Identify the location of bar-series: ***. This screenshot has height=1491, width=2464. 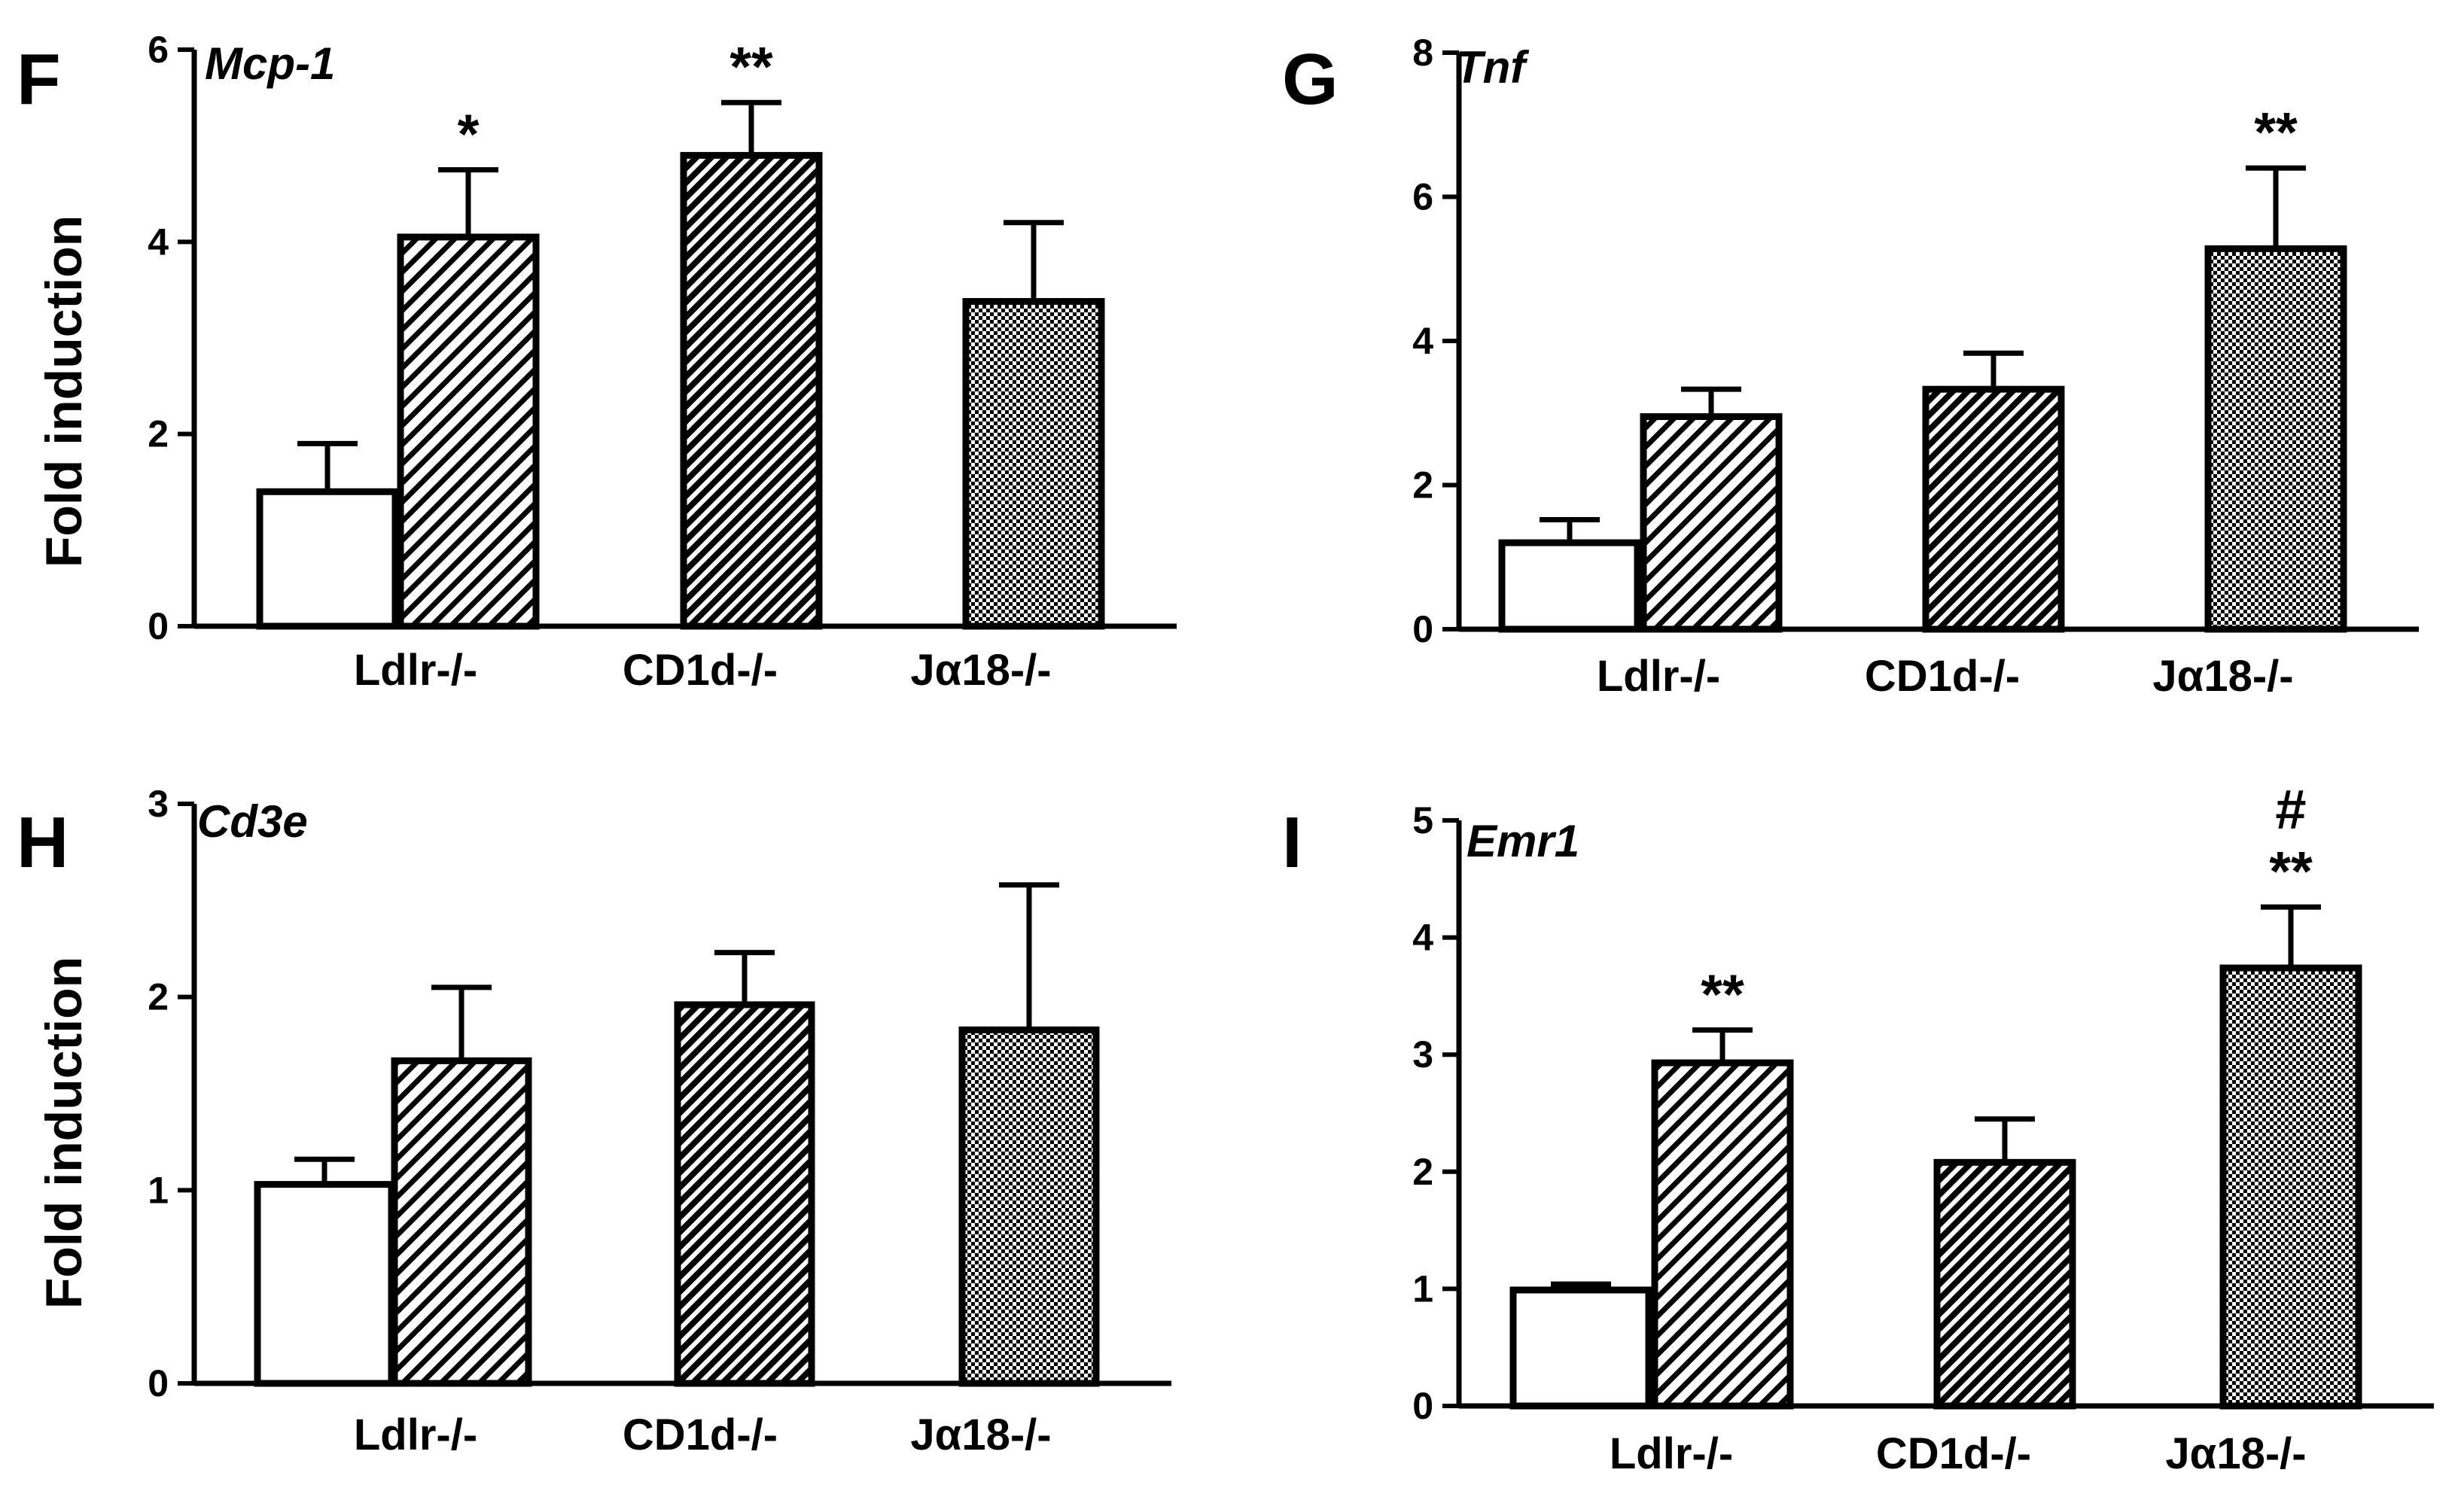
(680, 332).